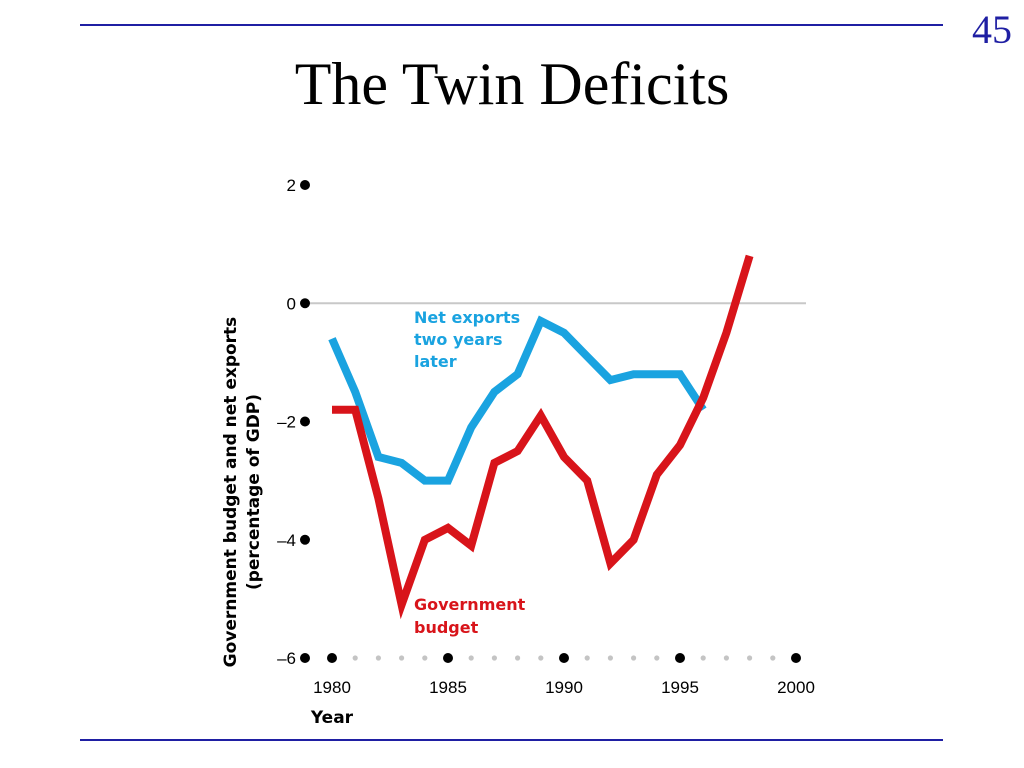 Image resolution: width=1024 pixels, height=768 pixels. What do you see at coordinates (286, 540) in the screenshot?
I see `y-tick-label: –4` at bounding box center [286, 540].